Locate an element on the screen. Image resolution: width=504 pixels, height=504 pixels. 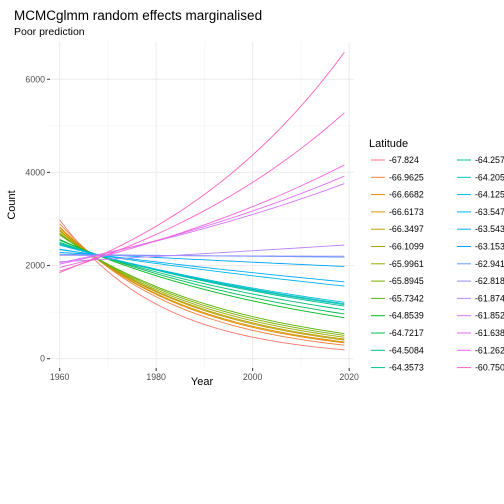
y-tick-label: 6000 is located at coordinates (35, 79).